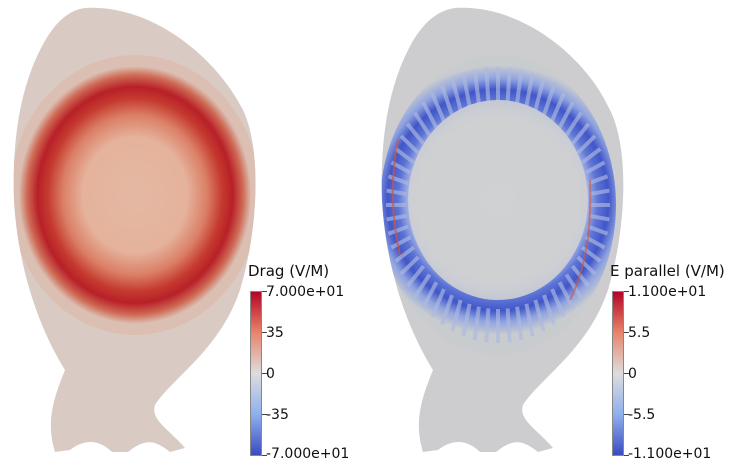 The width and height of the screenshot is (730, 464). Describe the element at coordinates (642, 415) in the screenshot. I see `e-tick-neg5-5: -5.5` at that location.